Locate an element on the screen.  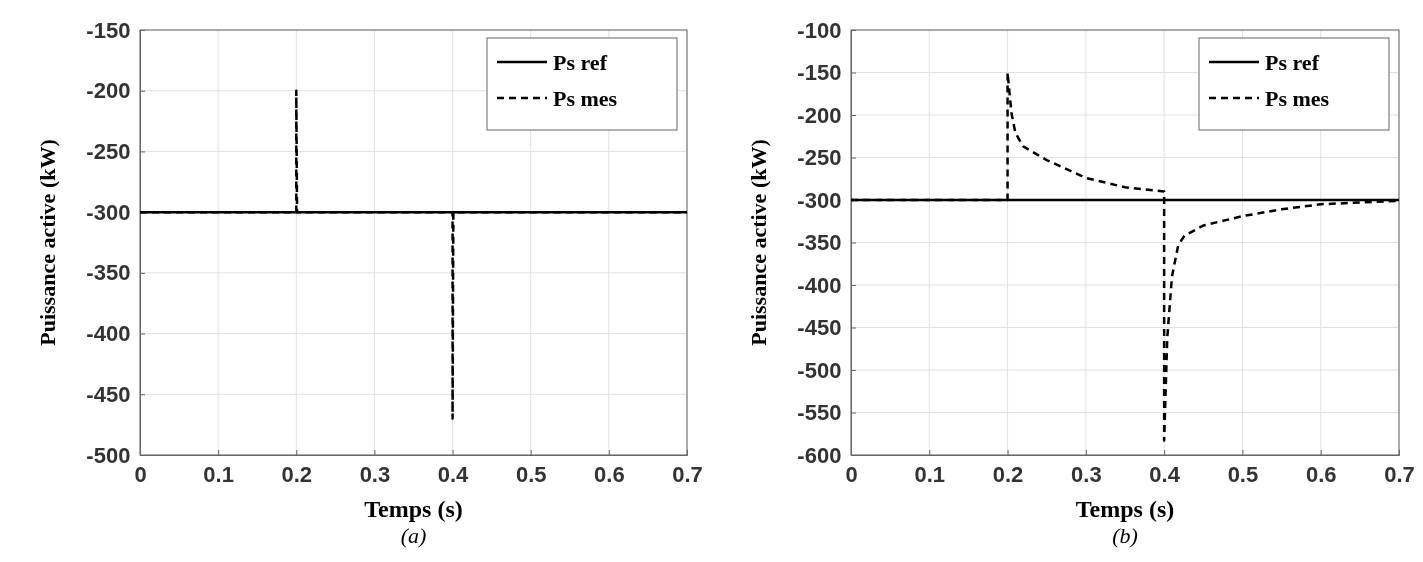
y-tick-label: -600 is located at coordinates (819, 455).